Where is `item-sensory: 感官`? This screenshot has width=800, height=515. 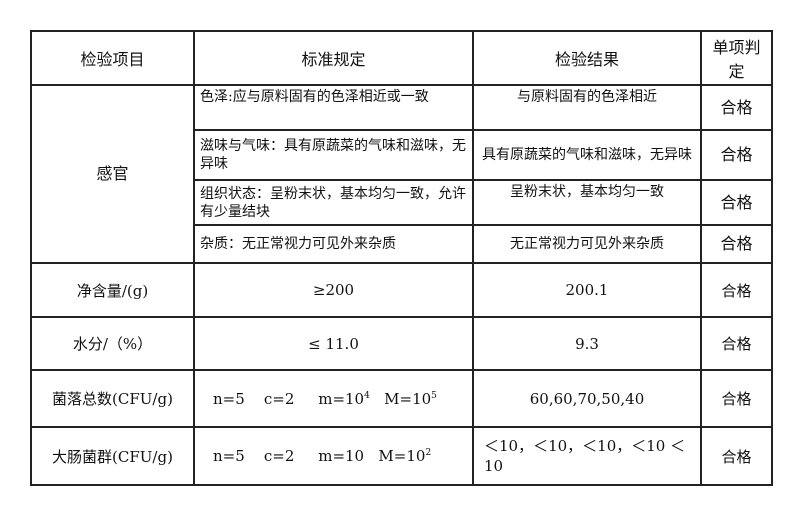 item-sensory: 感官 is located at coordinates (112, 174).